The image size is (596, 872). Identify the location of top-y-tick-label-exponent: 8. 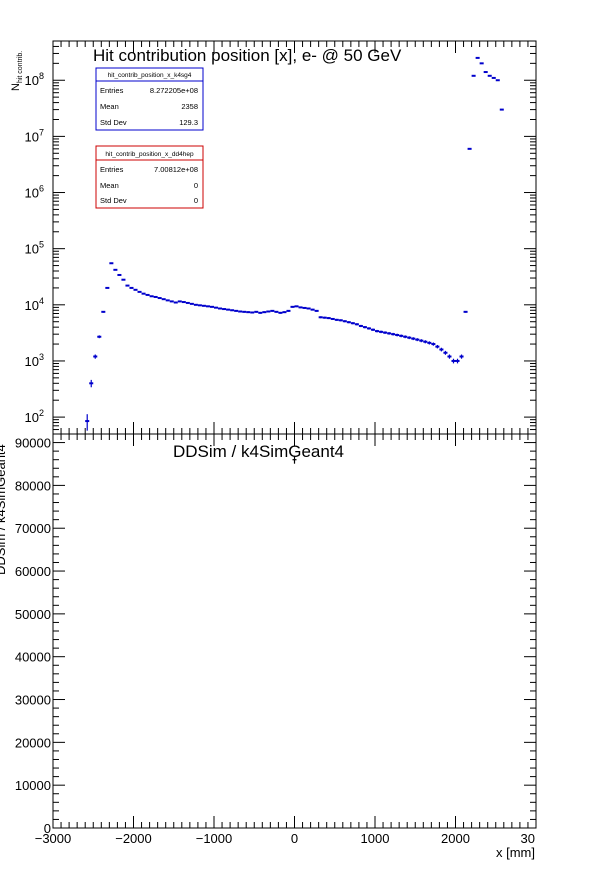
(41, 76).